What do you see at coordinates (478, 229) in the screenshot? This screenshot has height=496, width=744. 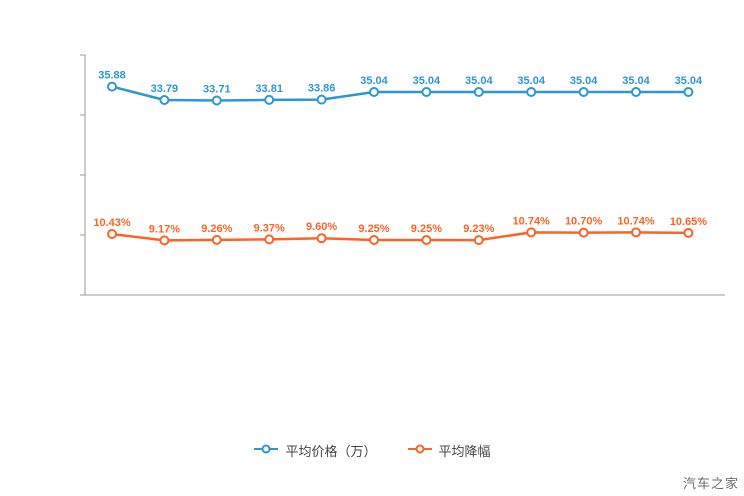 I see `data-label: 9.23%` at bounding box center [478, 229].